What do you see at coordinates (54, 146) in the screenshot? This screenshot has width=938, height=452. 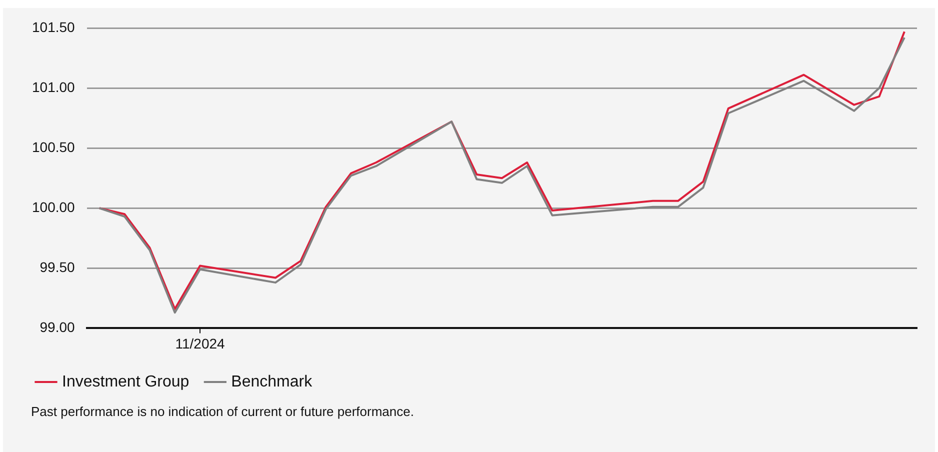 I see `y-tick-label: 100.50` at bounding box center [54, 146].